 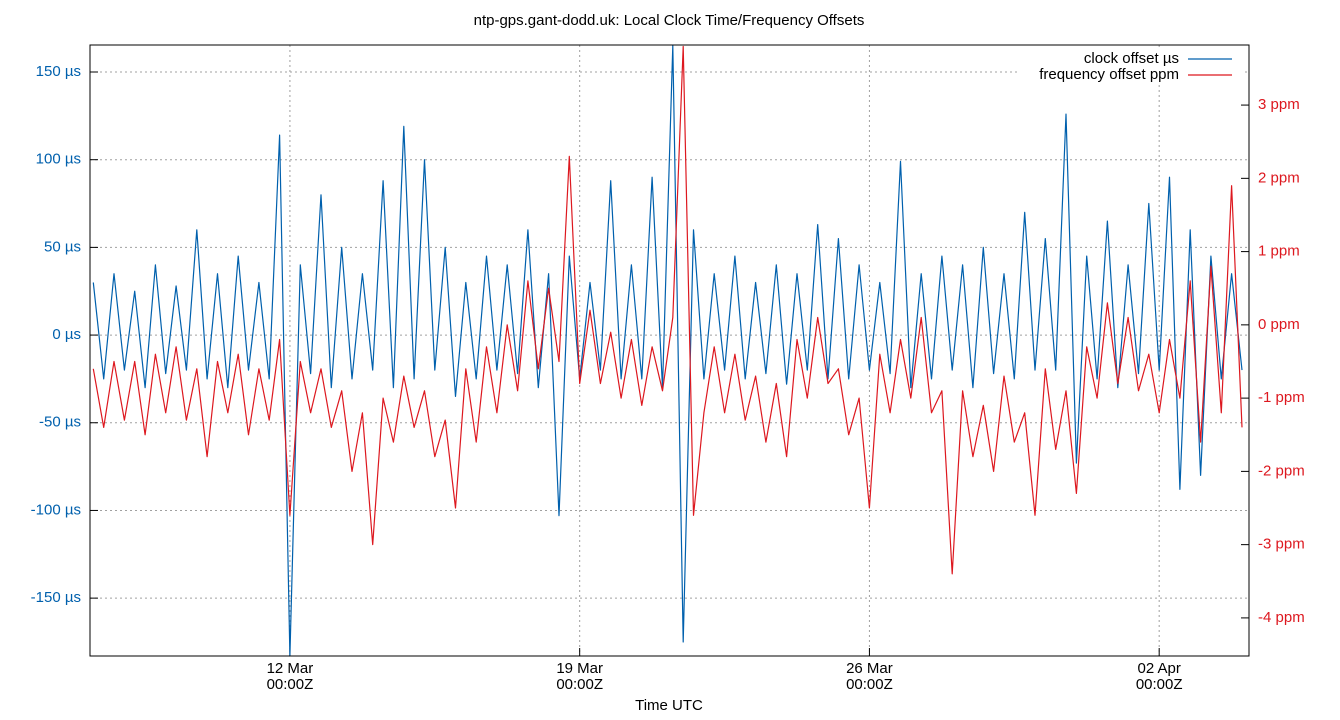 What do you see at coordinates (56, 597) in the screenshot?
I see `y-tick-label: -150 µs` at bounding box center [56, 597].